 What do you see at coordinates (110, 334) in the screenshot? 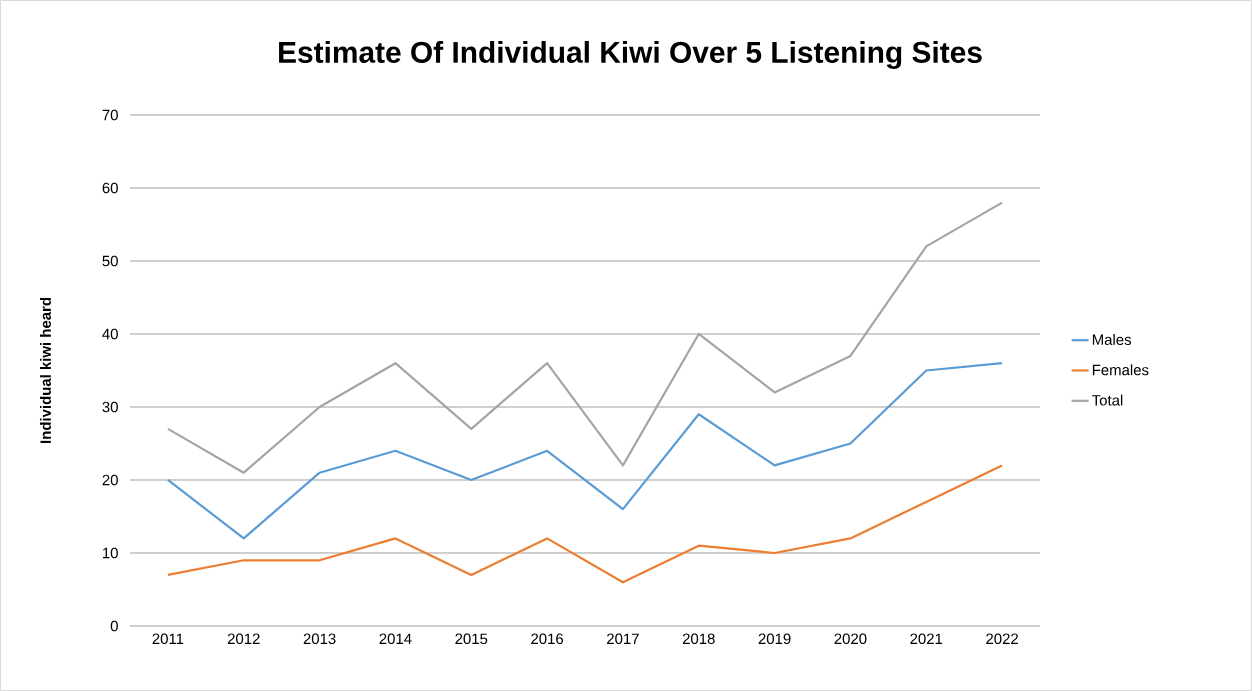
I see `y-tick-label: 40` at bounding box center [110, 334].